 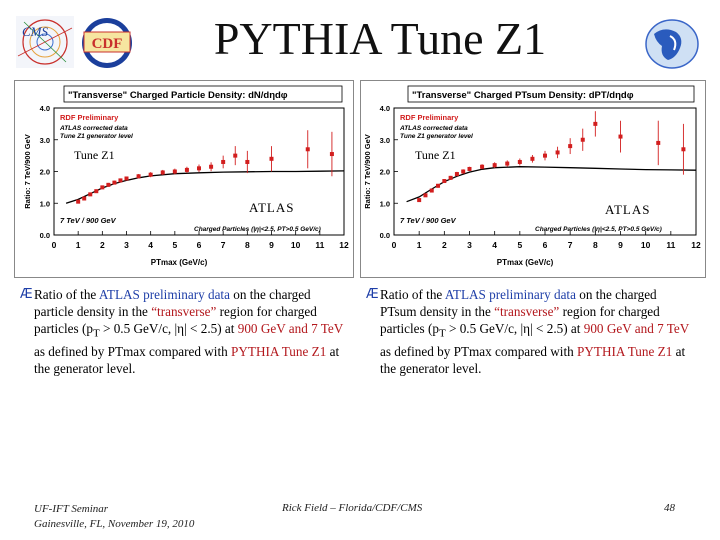 I want to click on eta-symbol: η, so click(x=181, y=329).